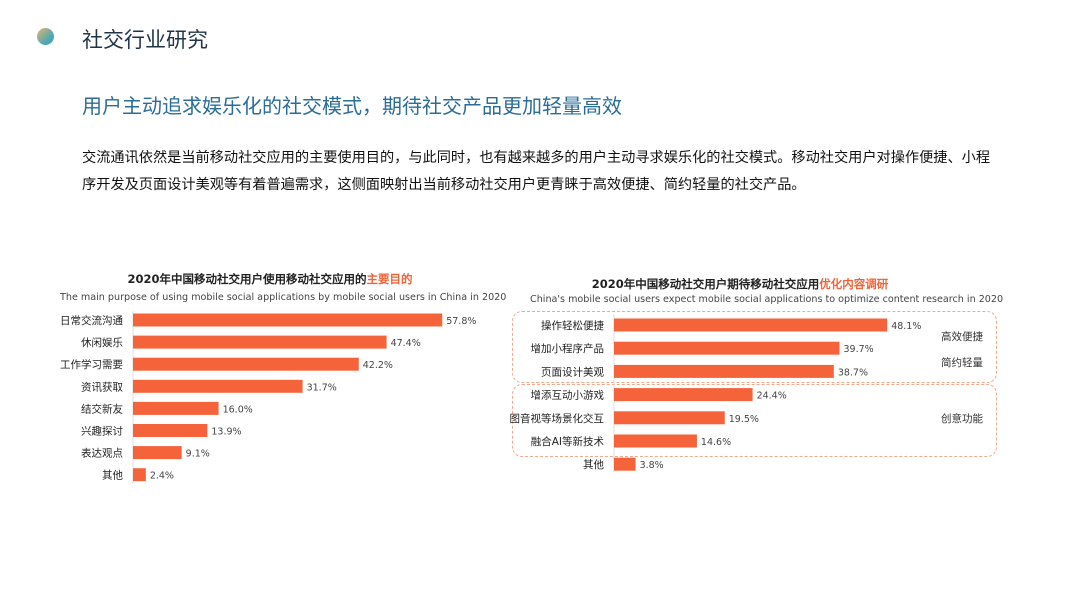 Image resolution: width=1067 pixels, height=600 pixels. I want to click on data-label: 39.7%, so click(858, 349).